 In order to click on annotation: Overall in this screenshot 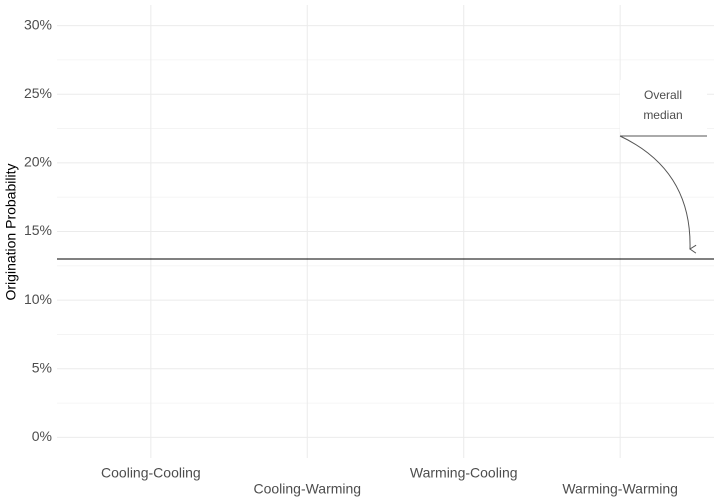, I will do `click(663, 95)`.